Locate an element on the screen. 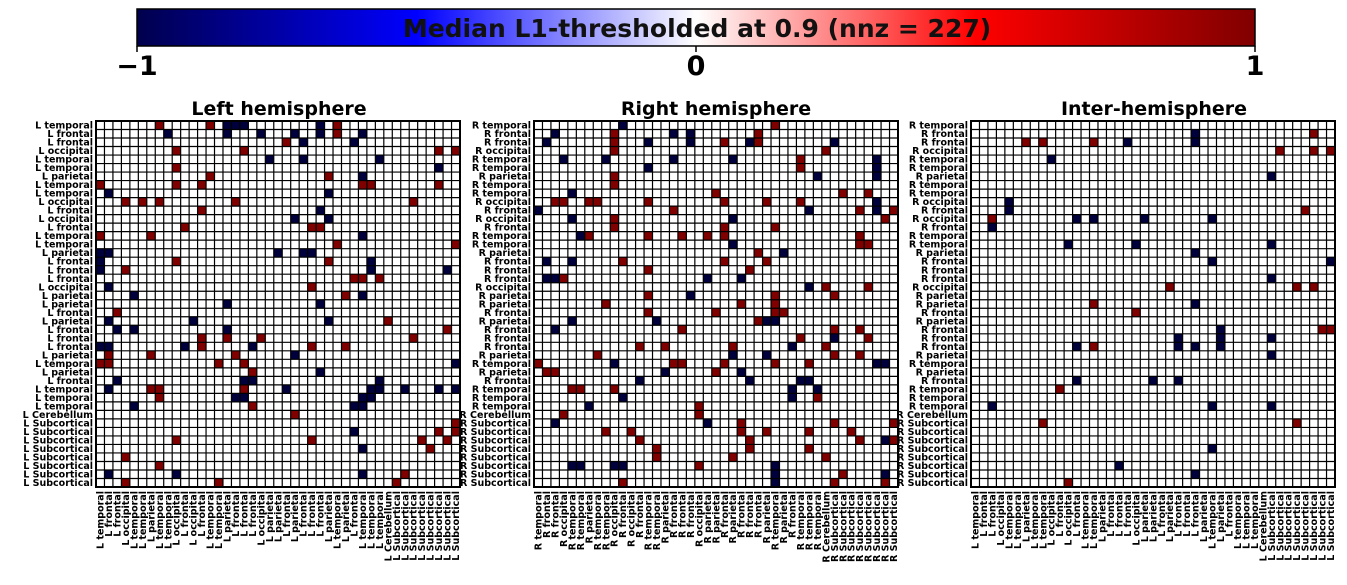  panel-title-left: Left hemisphere is located at coordinates (278, 109).